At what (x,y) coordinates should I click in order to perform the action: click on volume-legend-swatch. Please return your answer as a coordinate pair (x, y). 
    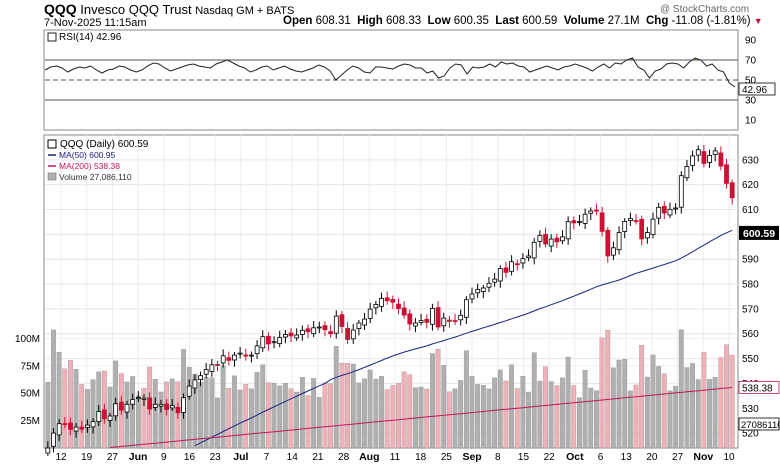
    Looking at the image, I should click on (52, 176).